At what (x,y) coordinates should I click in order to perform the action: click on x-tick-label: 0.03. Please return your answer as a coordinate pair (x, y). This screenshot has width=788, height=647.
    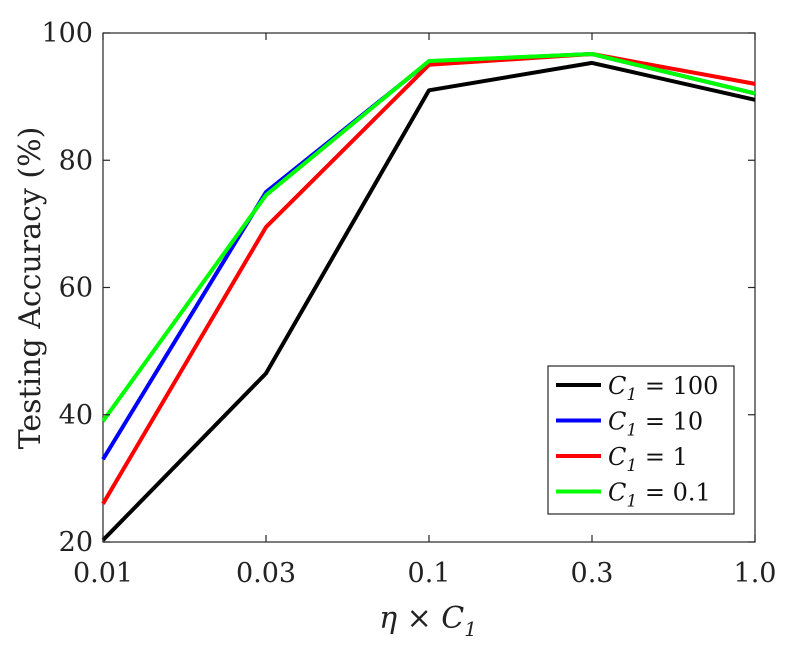
    Looking at the image, I should click on (266, 573).